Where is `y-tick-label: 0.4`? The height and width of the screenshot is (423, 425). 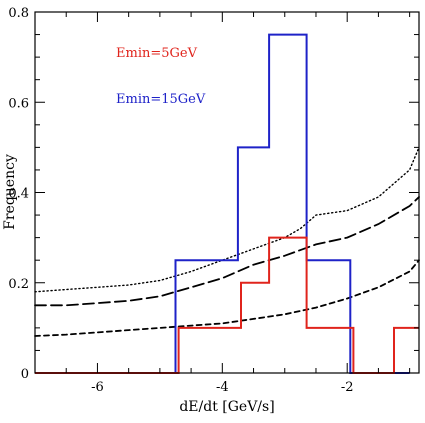 y-tick-label: 0.4 is located at coordinates (18, 194).